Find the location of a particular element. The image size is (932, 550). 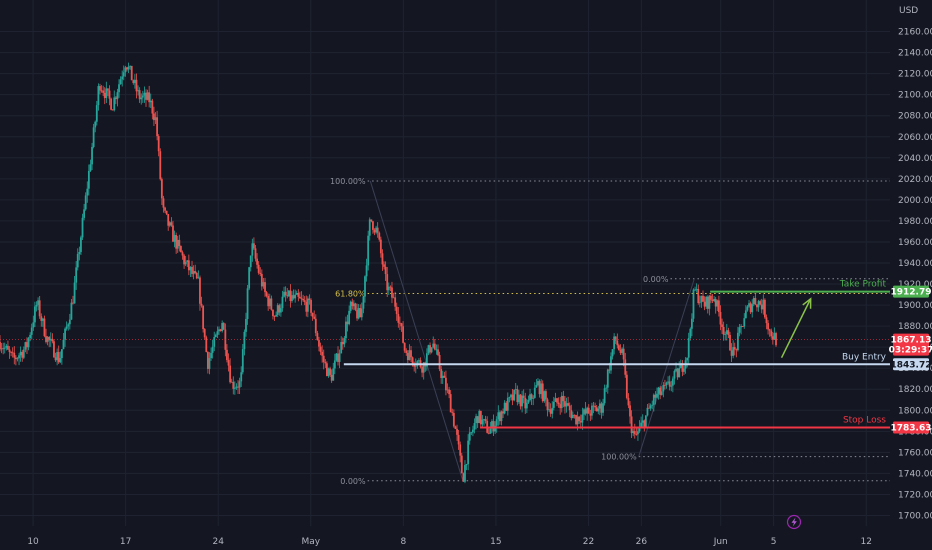

price-tick-label: 2000.00 is located at coordinates (915, 201).